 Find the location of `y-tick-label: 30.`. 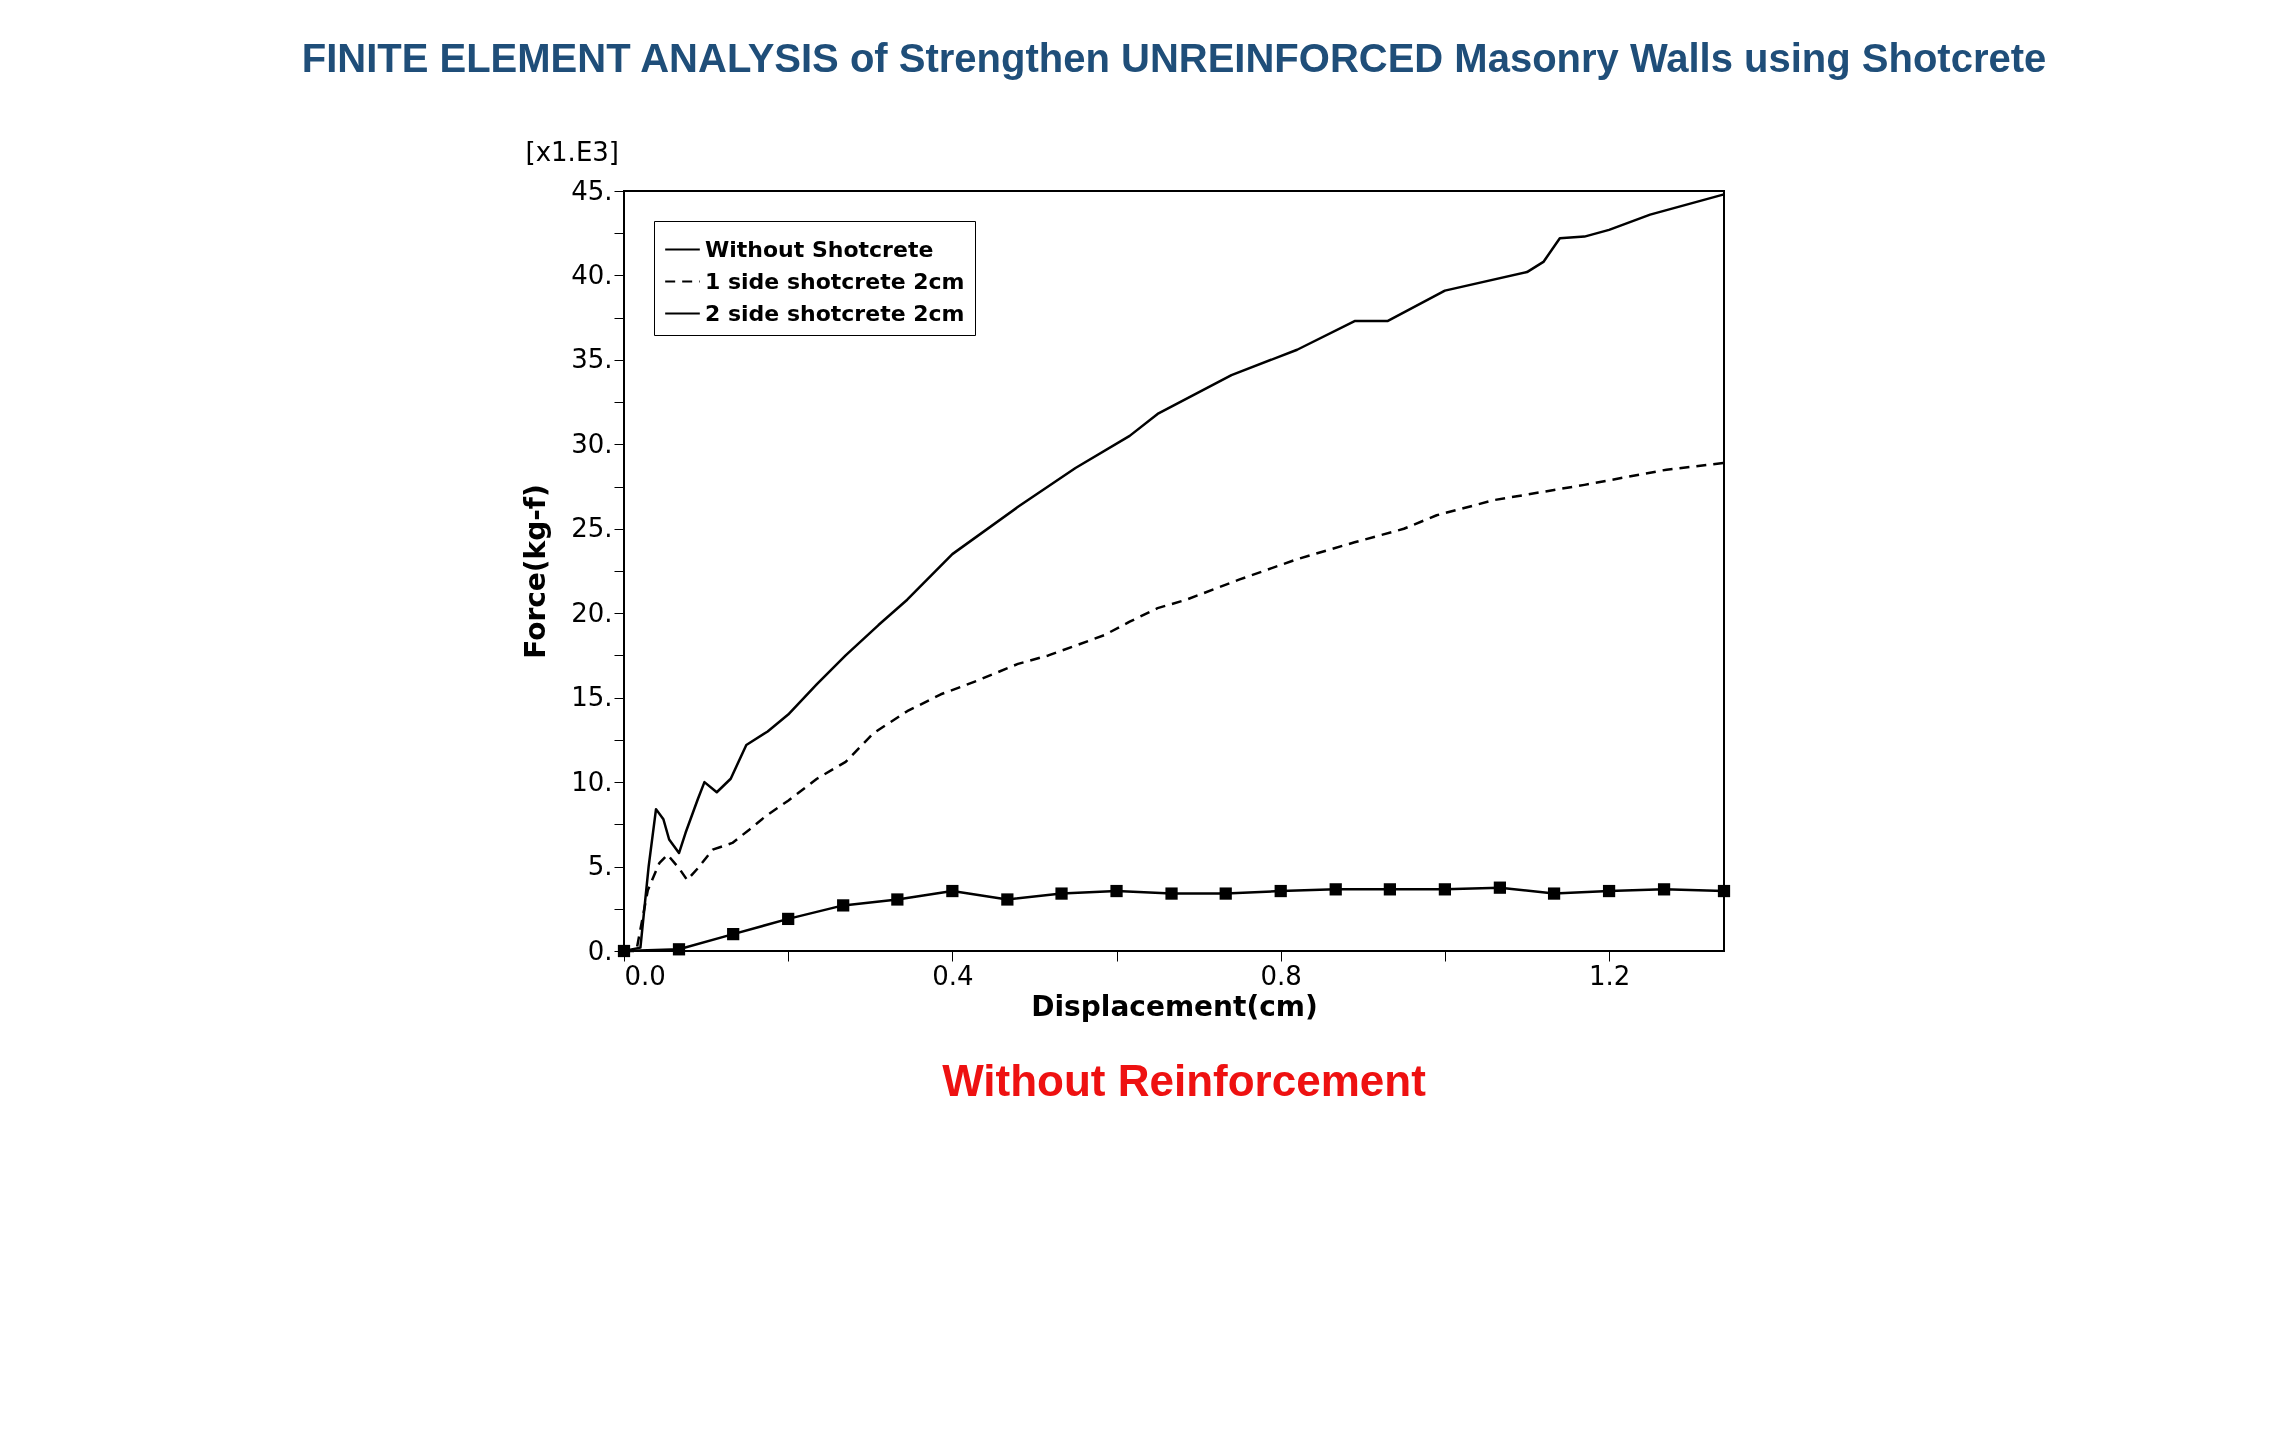

y-tick-label: 30. is located at coordinates (592, 443).